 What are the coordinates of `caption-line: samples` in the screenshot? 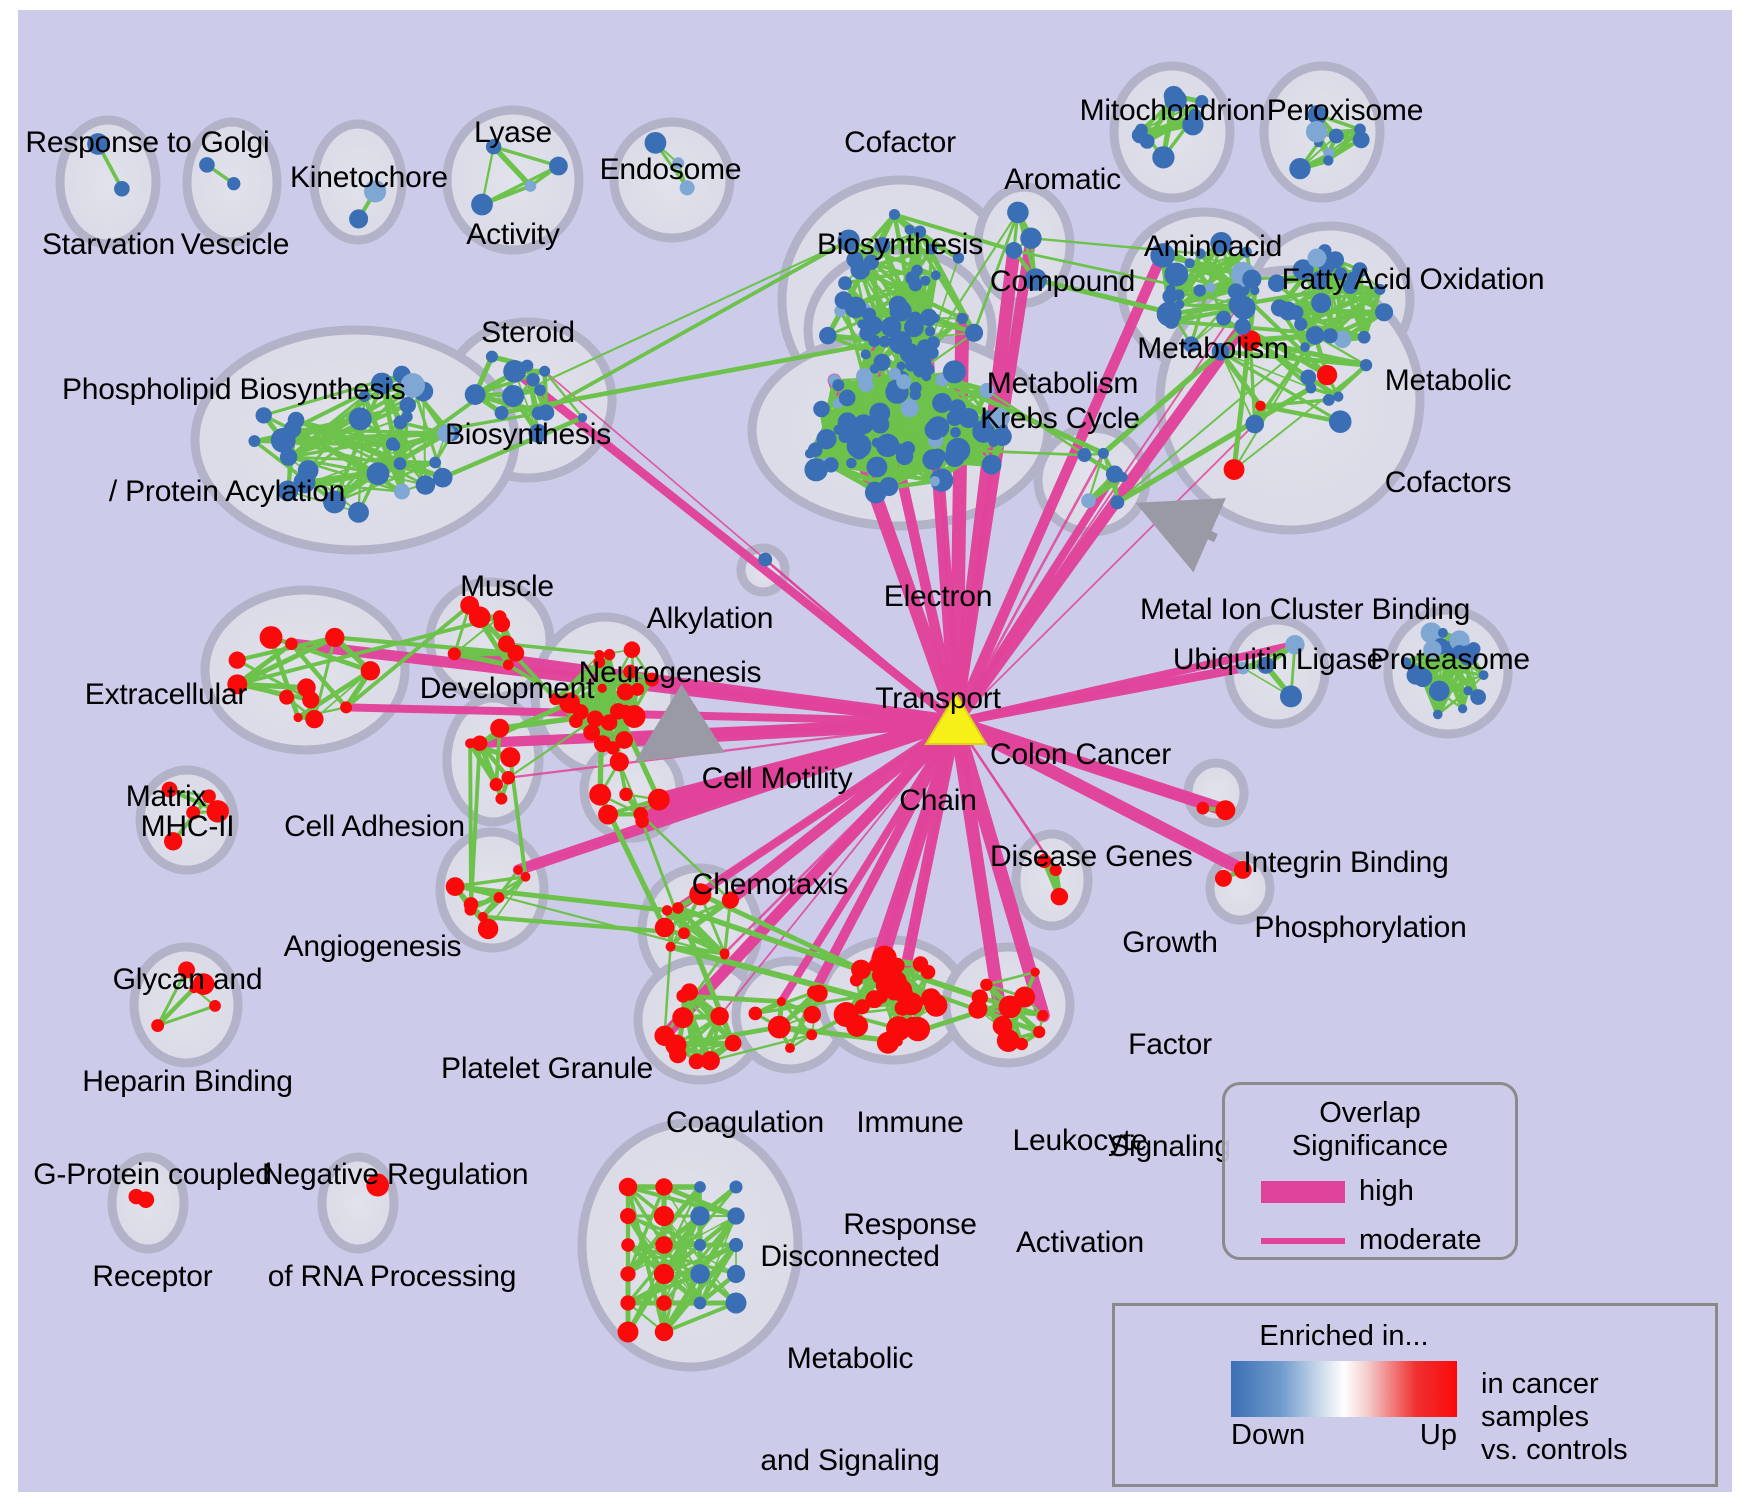 It's located at (1535, 1417).